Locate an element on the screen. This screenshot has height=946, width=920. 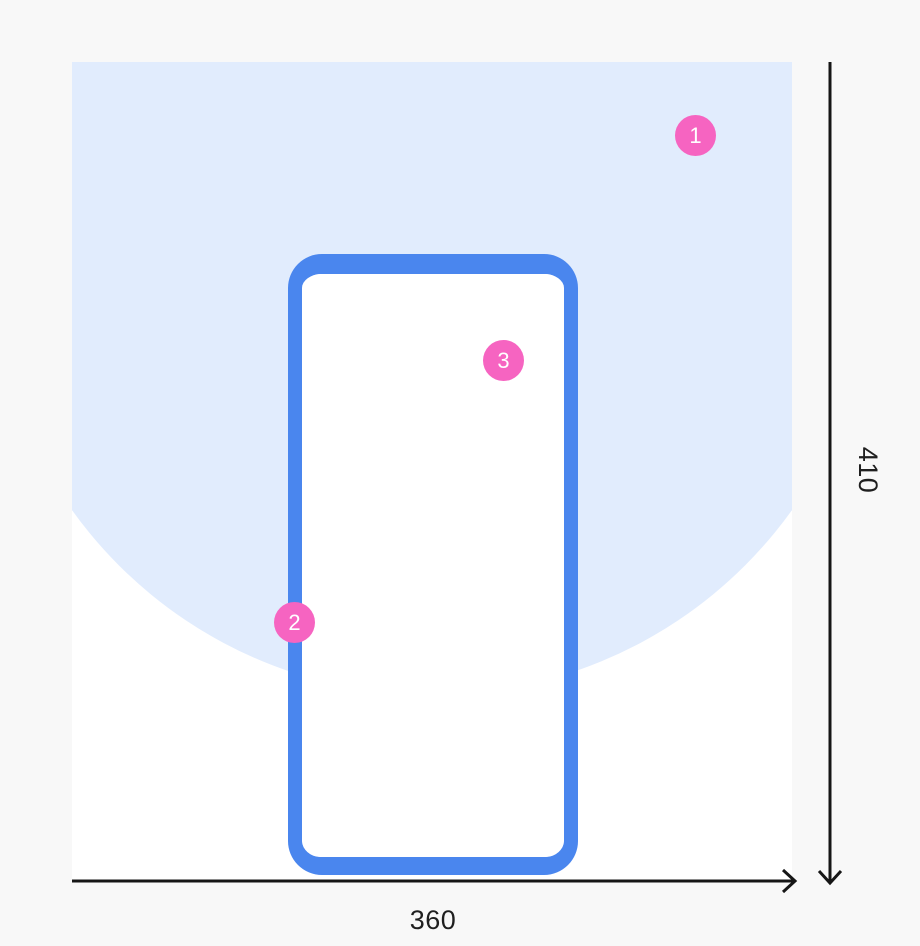
arrow-right-icon is located at coordinates (789, 881).